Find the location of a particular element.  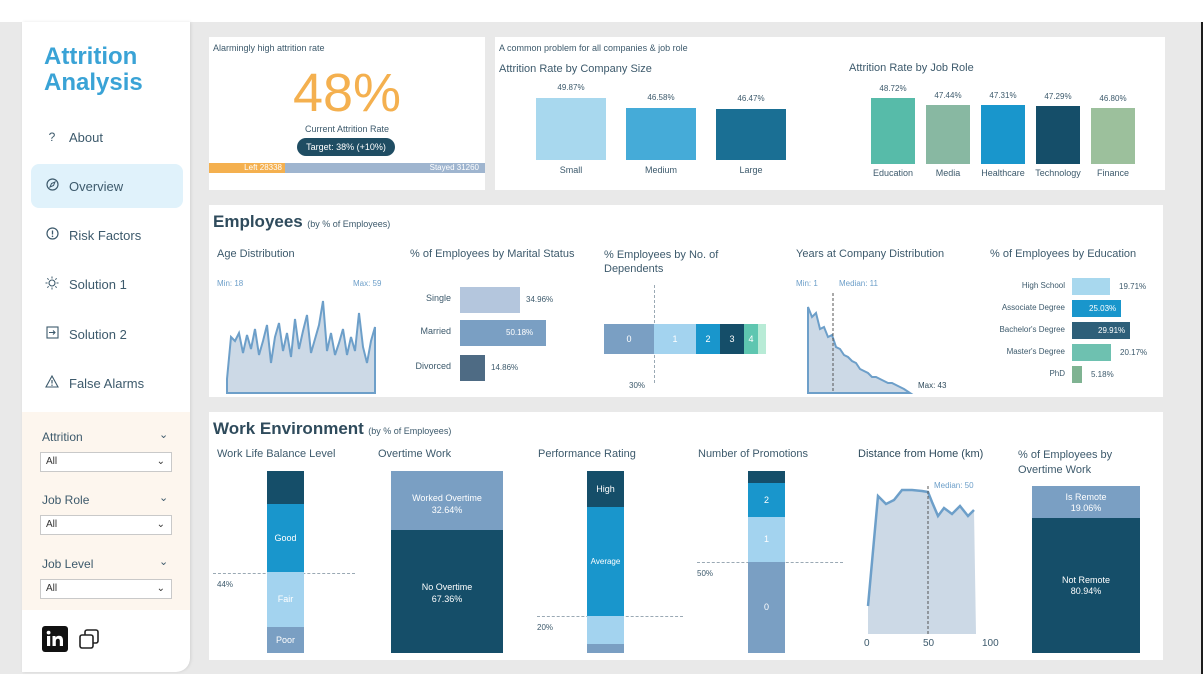

education-row-value: 29.91% is located at coordinates (1112, 330).